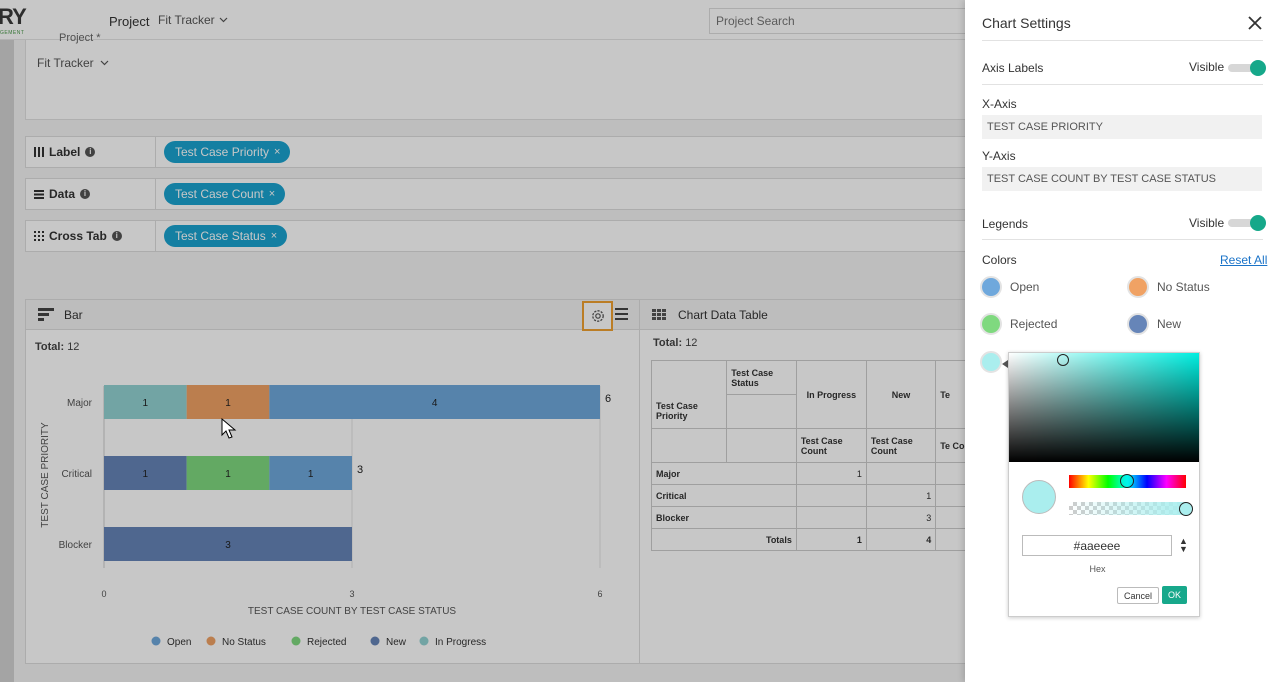 The height and width of the screenshot is (682, 1280). Describe the element at coordinates (1063, 360) in the screenshot. I see `saturation-handle` at that location.